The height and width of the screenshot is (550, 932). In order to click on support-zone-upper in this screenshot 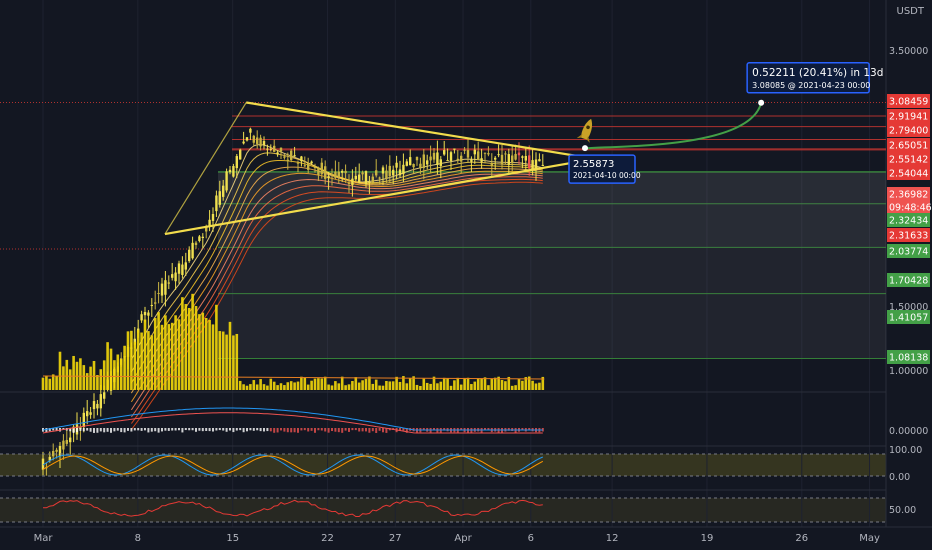, I will do `click(552, 209)`.